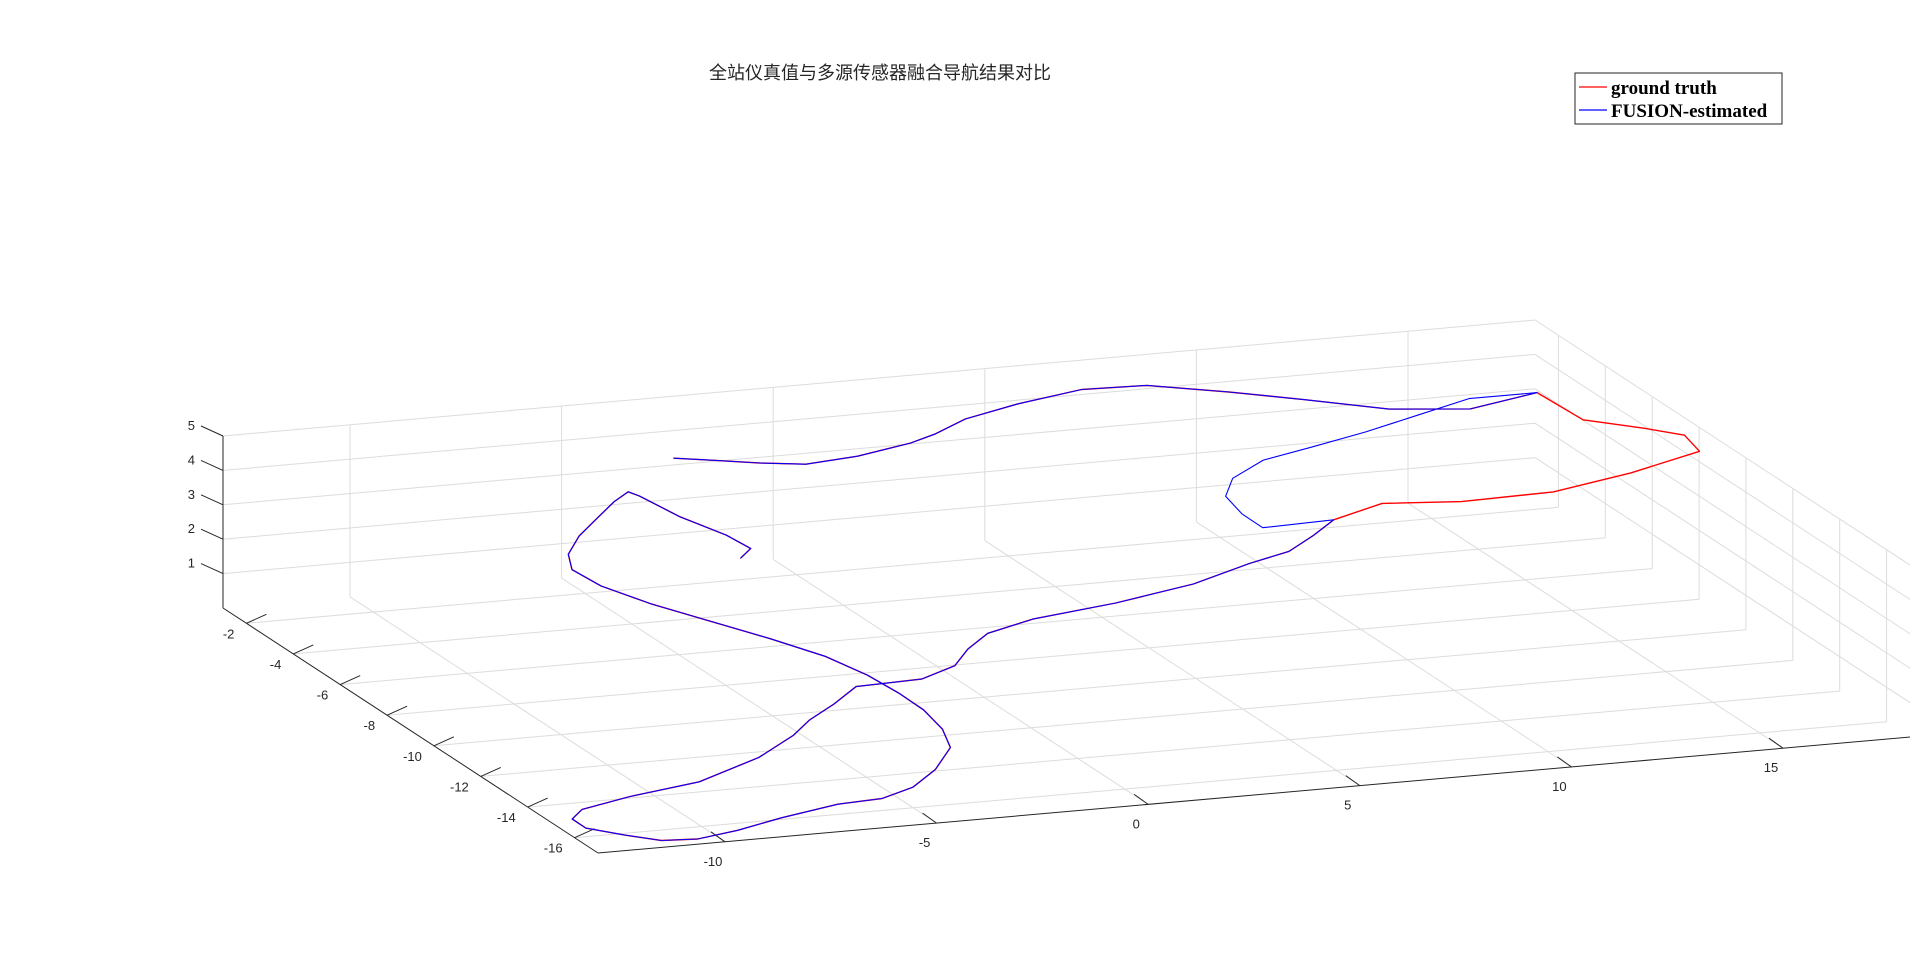 The height and width of the screenshot is (962, 1920). Describe the element at coordinates (412, 756) in the screenshot. I see `y-tick-label: -10` at that location.